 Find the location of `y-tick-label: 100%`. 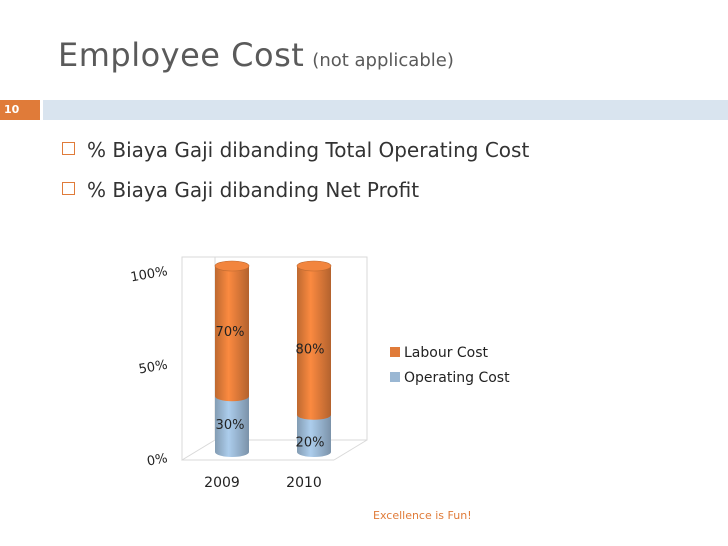

y-tick-label: 100% is located at coordinates (148, 274).